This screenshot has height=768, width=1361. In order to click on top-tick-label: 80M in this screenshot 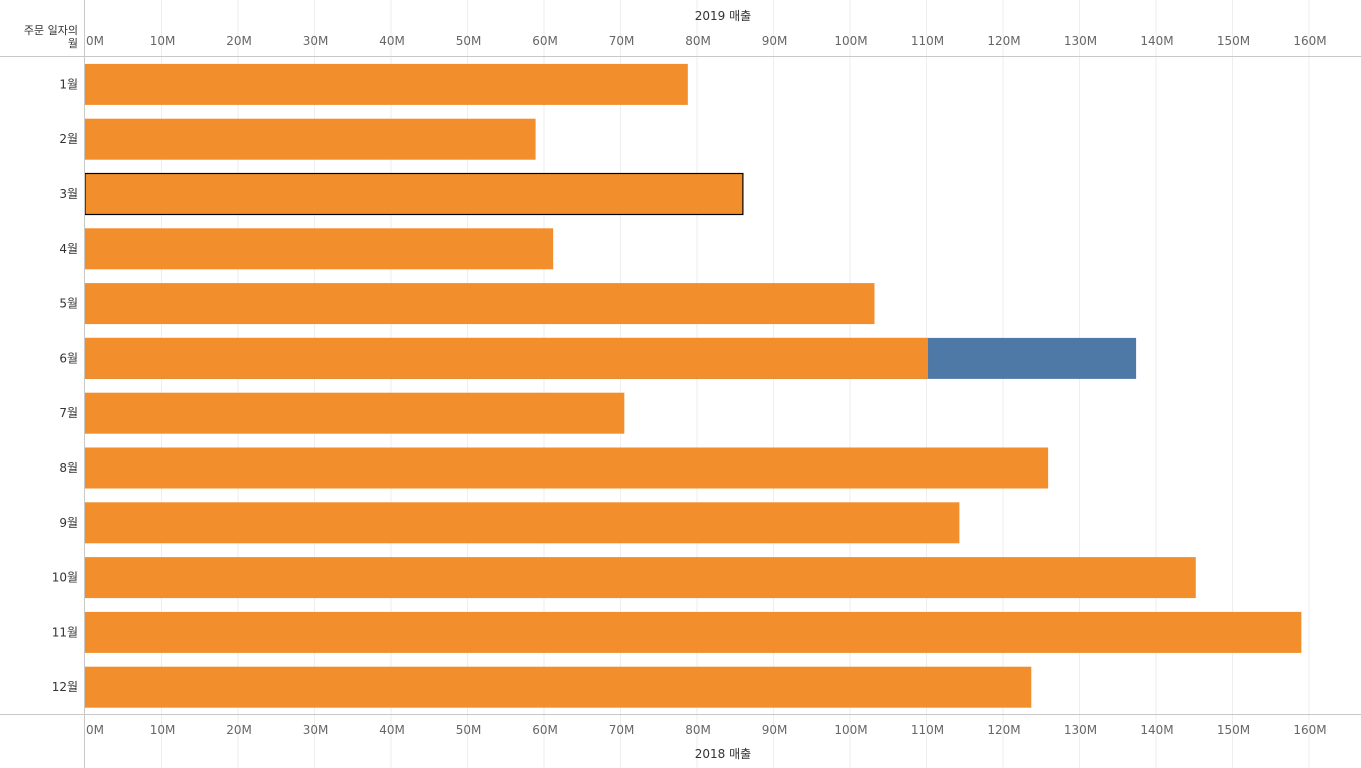, I will do `click(698, 41)`.